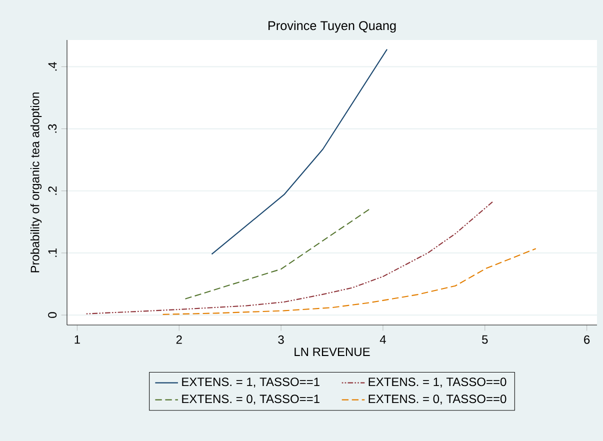 This screenshot has width=603, height=441. I want to click on x-tick-label: 2, so click(179, 339).